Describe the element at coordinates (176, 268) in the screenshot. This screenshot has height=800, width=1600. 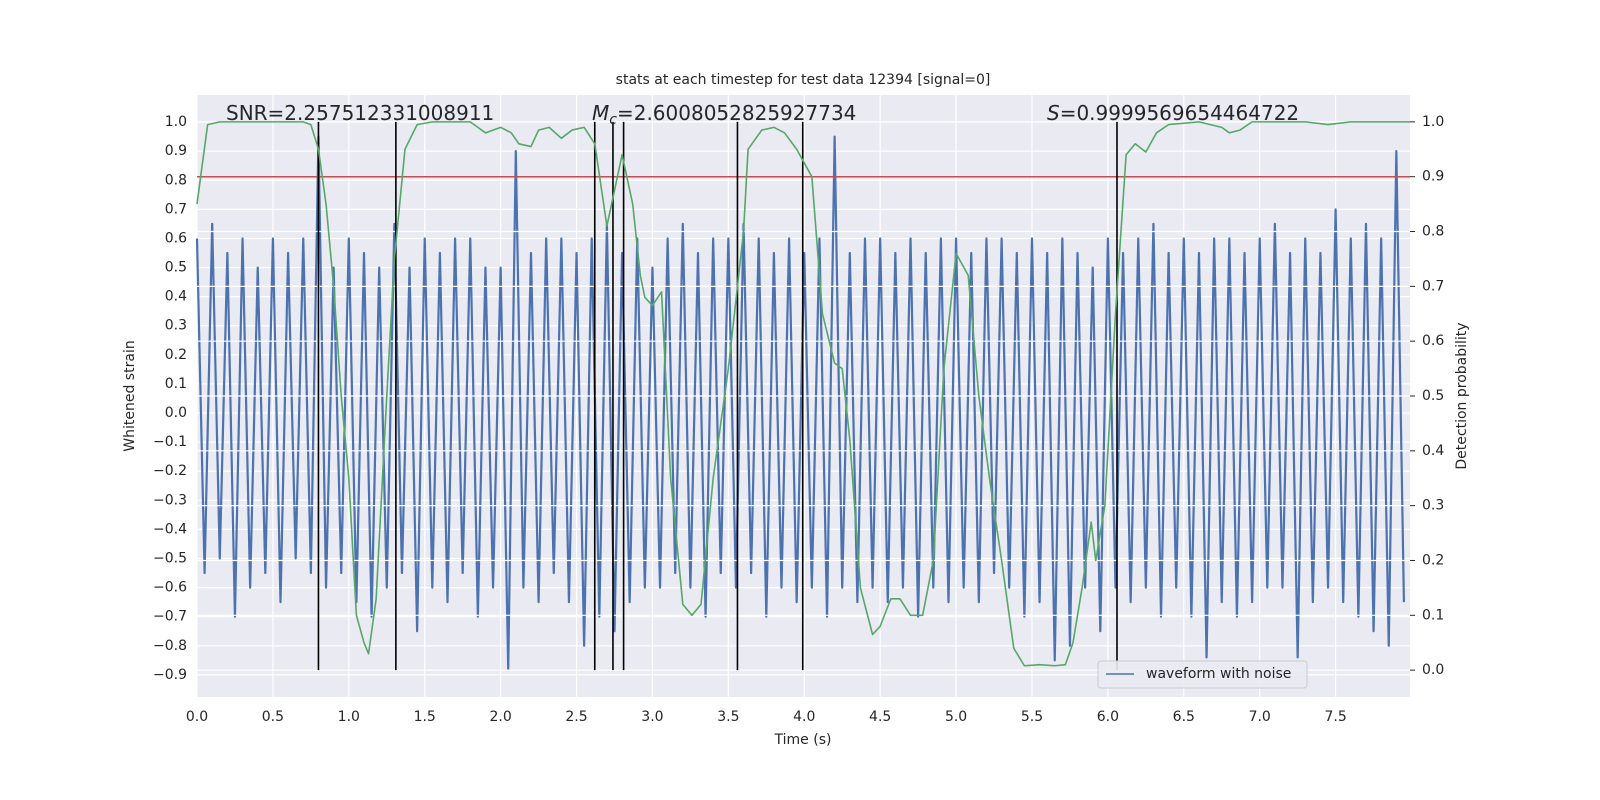
I see `y-tick-label: 0.5` at that location.